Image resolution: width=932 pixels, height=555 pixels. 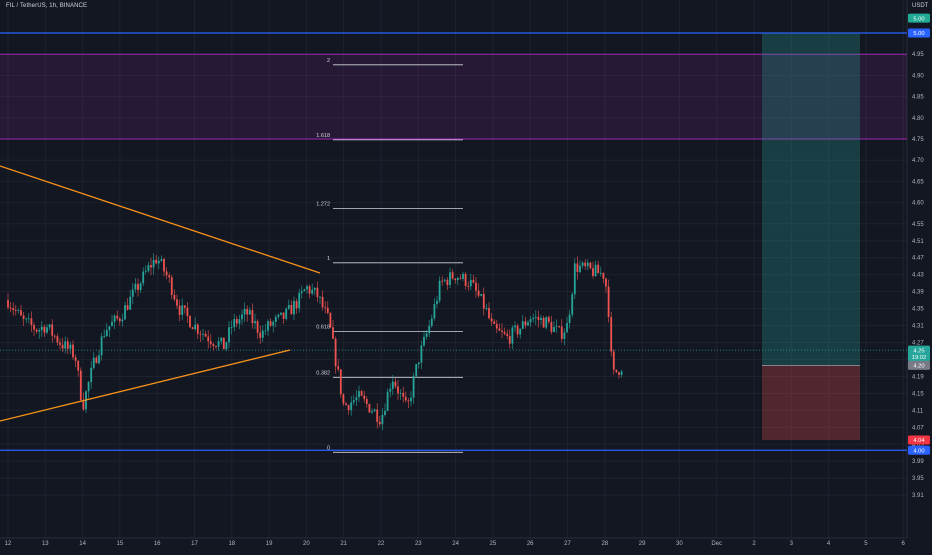 What do you see at coordinates (918, 351) in the screenshot?
I see `price-badge-label: 4.25` at bounding box center [918, 351].